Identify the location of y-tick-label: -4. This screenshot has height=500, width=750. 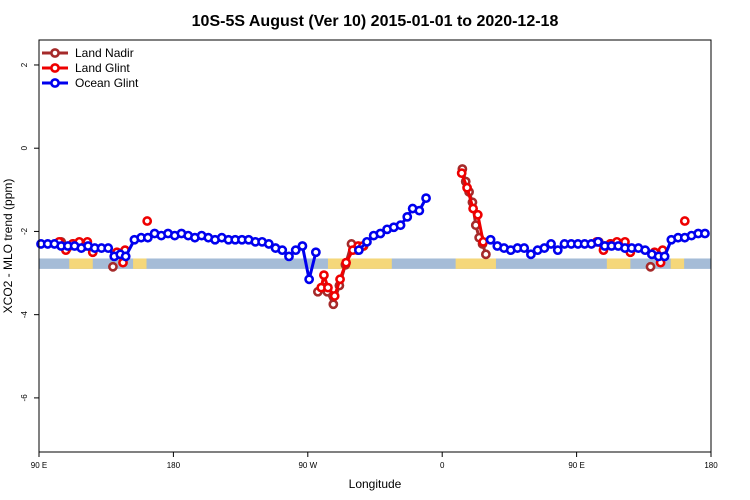
(24, 315).